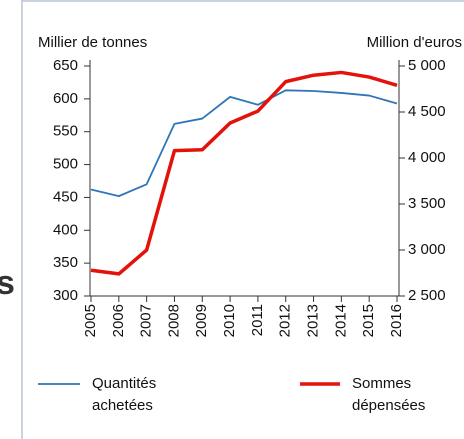 This screenshot has height=439, width=464. Describe the element at coordinates (285, 320) in the screenshot. I see `x-tick-label: 2012` at that location.